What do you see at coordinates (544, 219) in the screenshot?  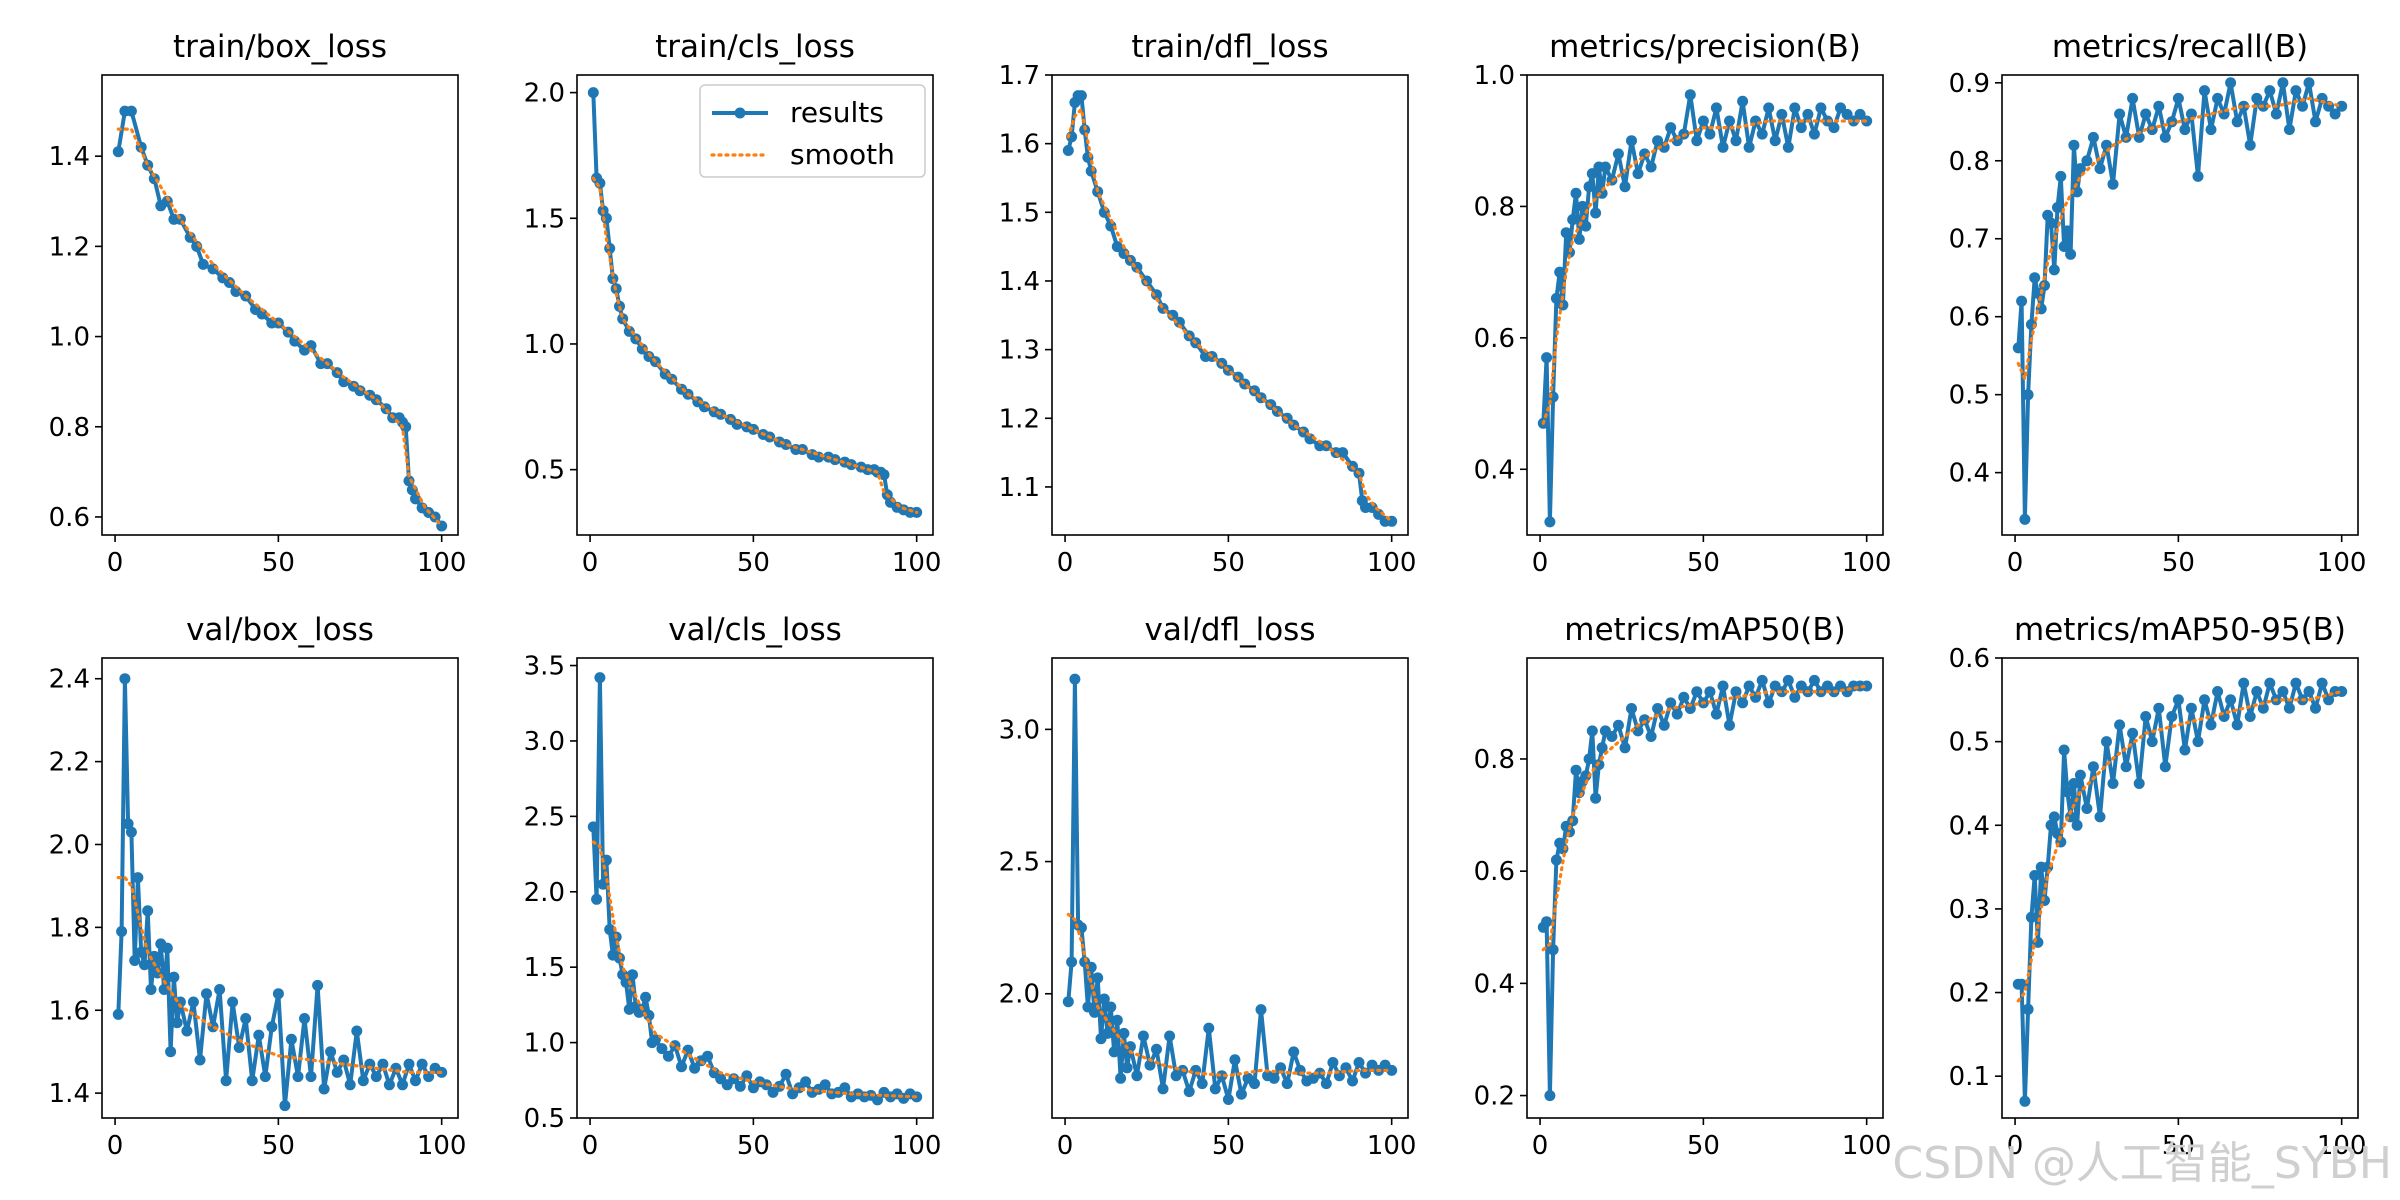 I see `y-tick-label: 1.5` at bounding box center [544, 219].